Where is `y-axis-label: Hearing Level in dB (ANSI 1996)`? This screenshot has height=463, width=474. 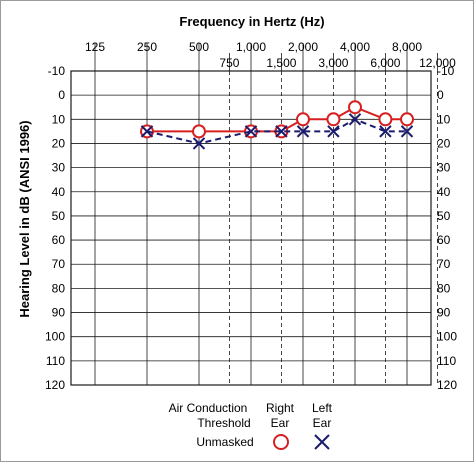
y-axis-label: Hearing Level in dB (ANSI 1996) is located at coordinates (24, 218).